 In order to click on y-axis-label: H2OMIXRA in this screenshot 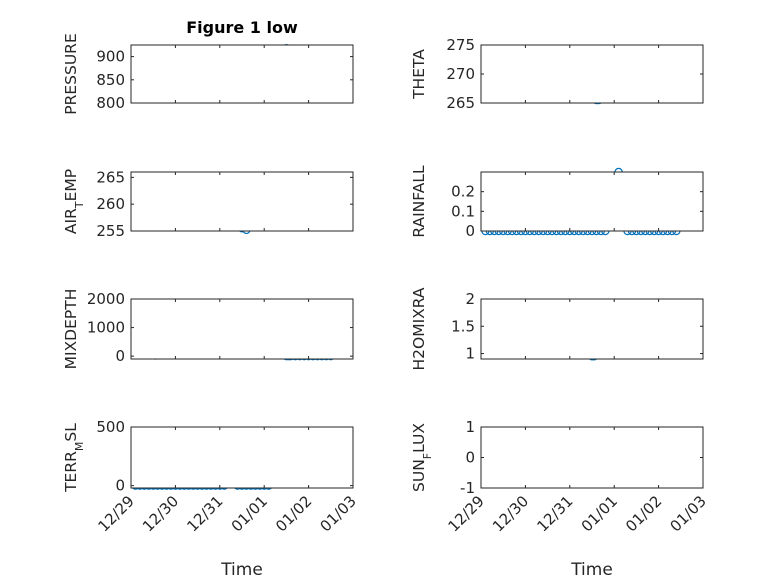, I will do `click(419, 328)`.